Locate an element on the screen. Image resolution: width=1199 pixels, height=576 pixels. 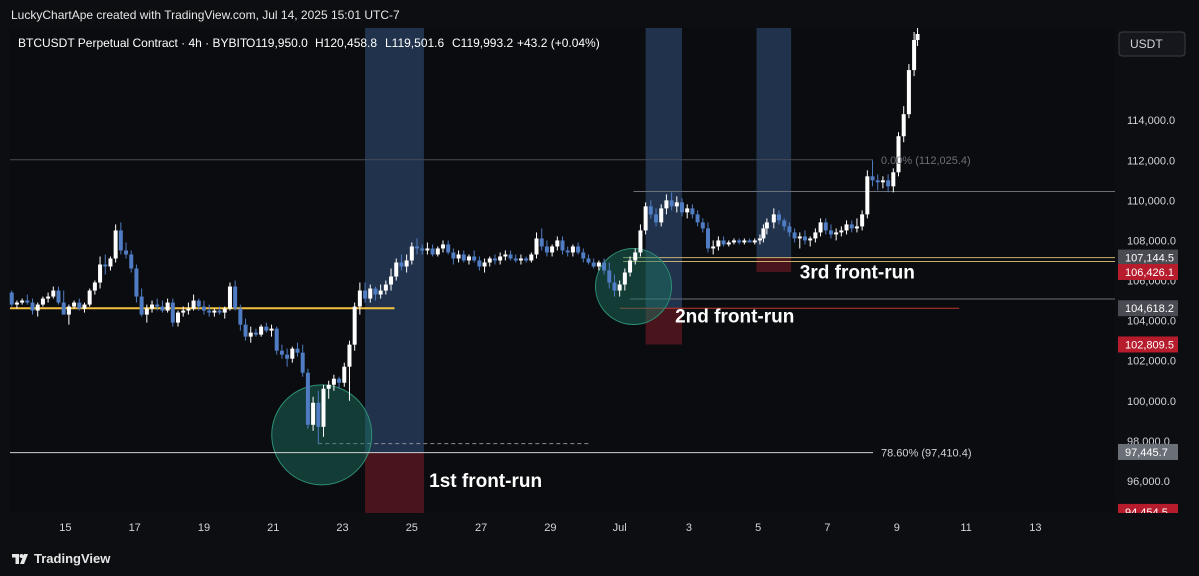
time-tick-label: 25 is located at coordinates (412, 528).